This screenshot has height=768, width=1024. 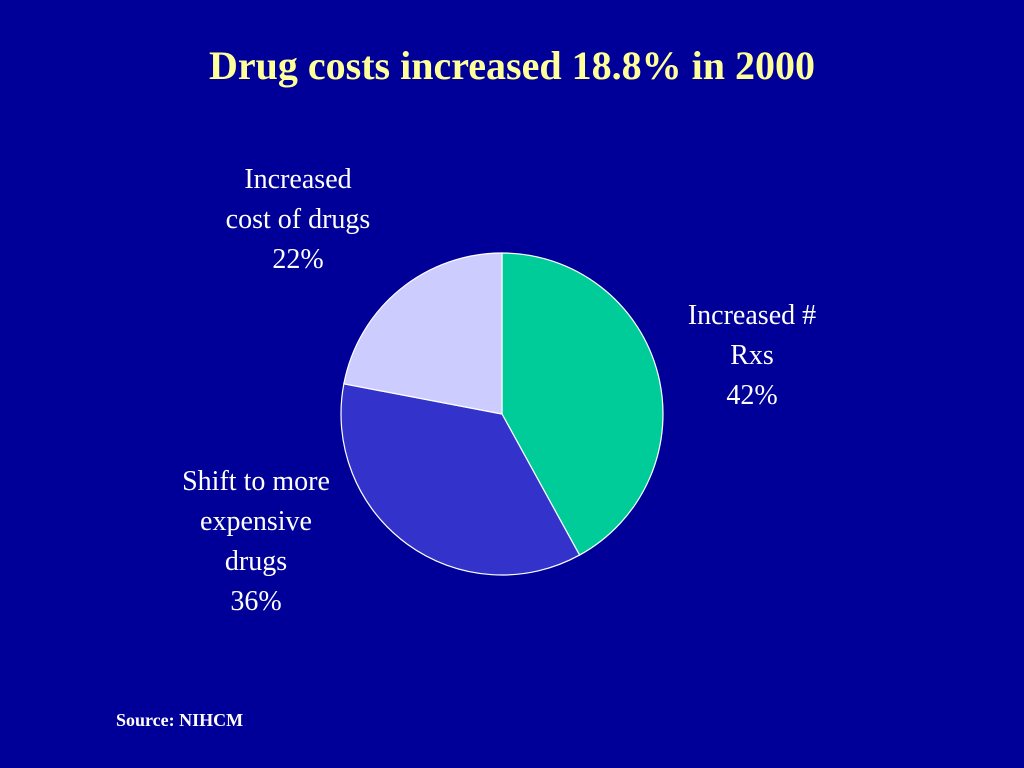 What do you see at coordinates (752, 315) in the screenshot?
I see `slice-label-line: Increased #` at bounding box center [752, 315].